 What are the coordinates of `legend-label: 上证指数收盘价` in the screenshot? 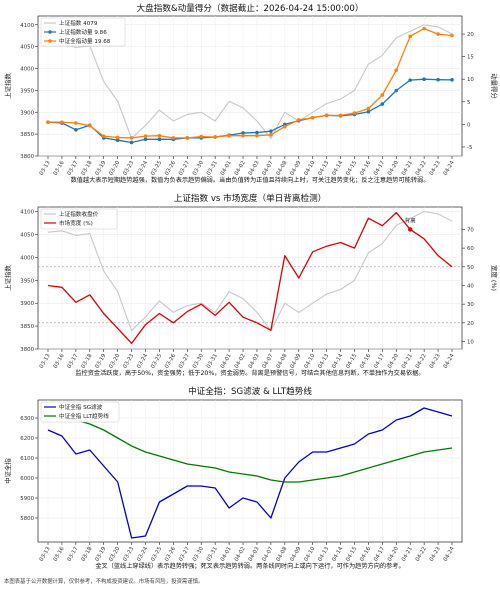 It's located at (79, 214).